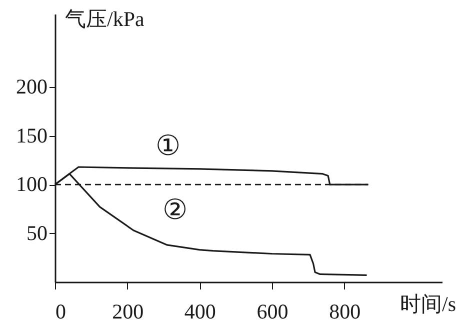 Image resolution: width=469 pixels, height=322 pixels. Describe the element at coordinates (128, 311) in the screenshot. I see `x-tick-label: 200` at that location.